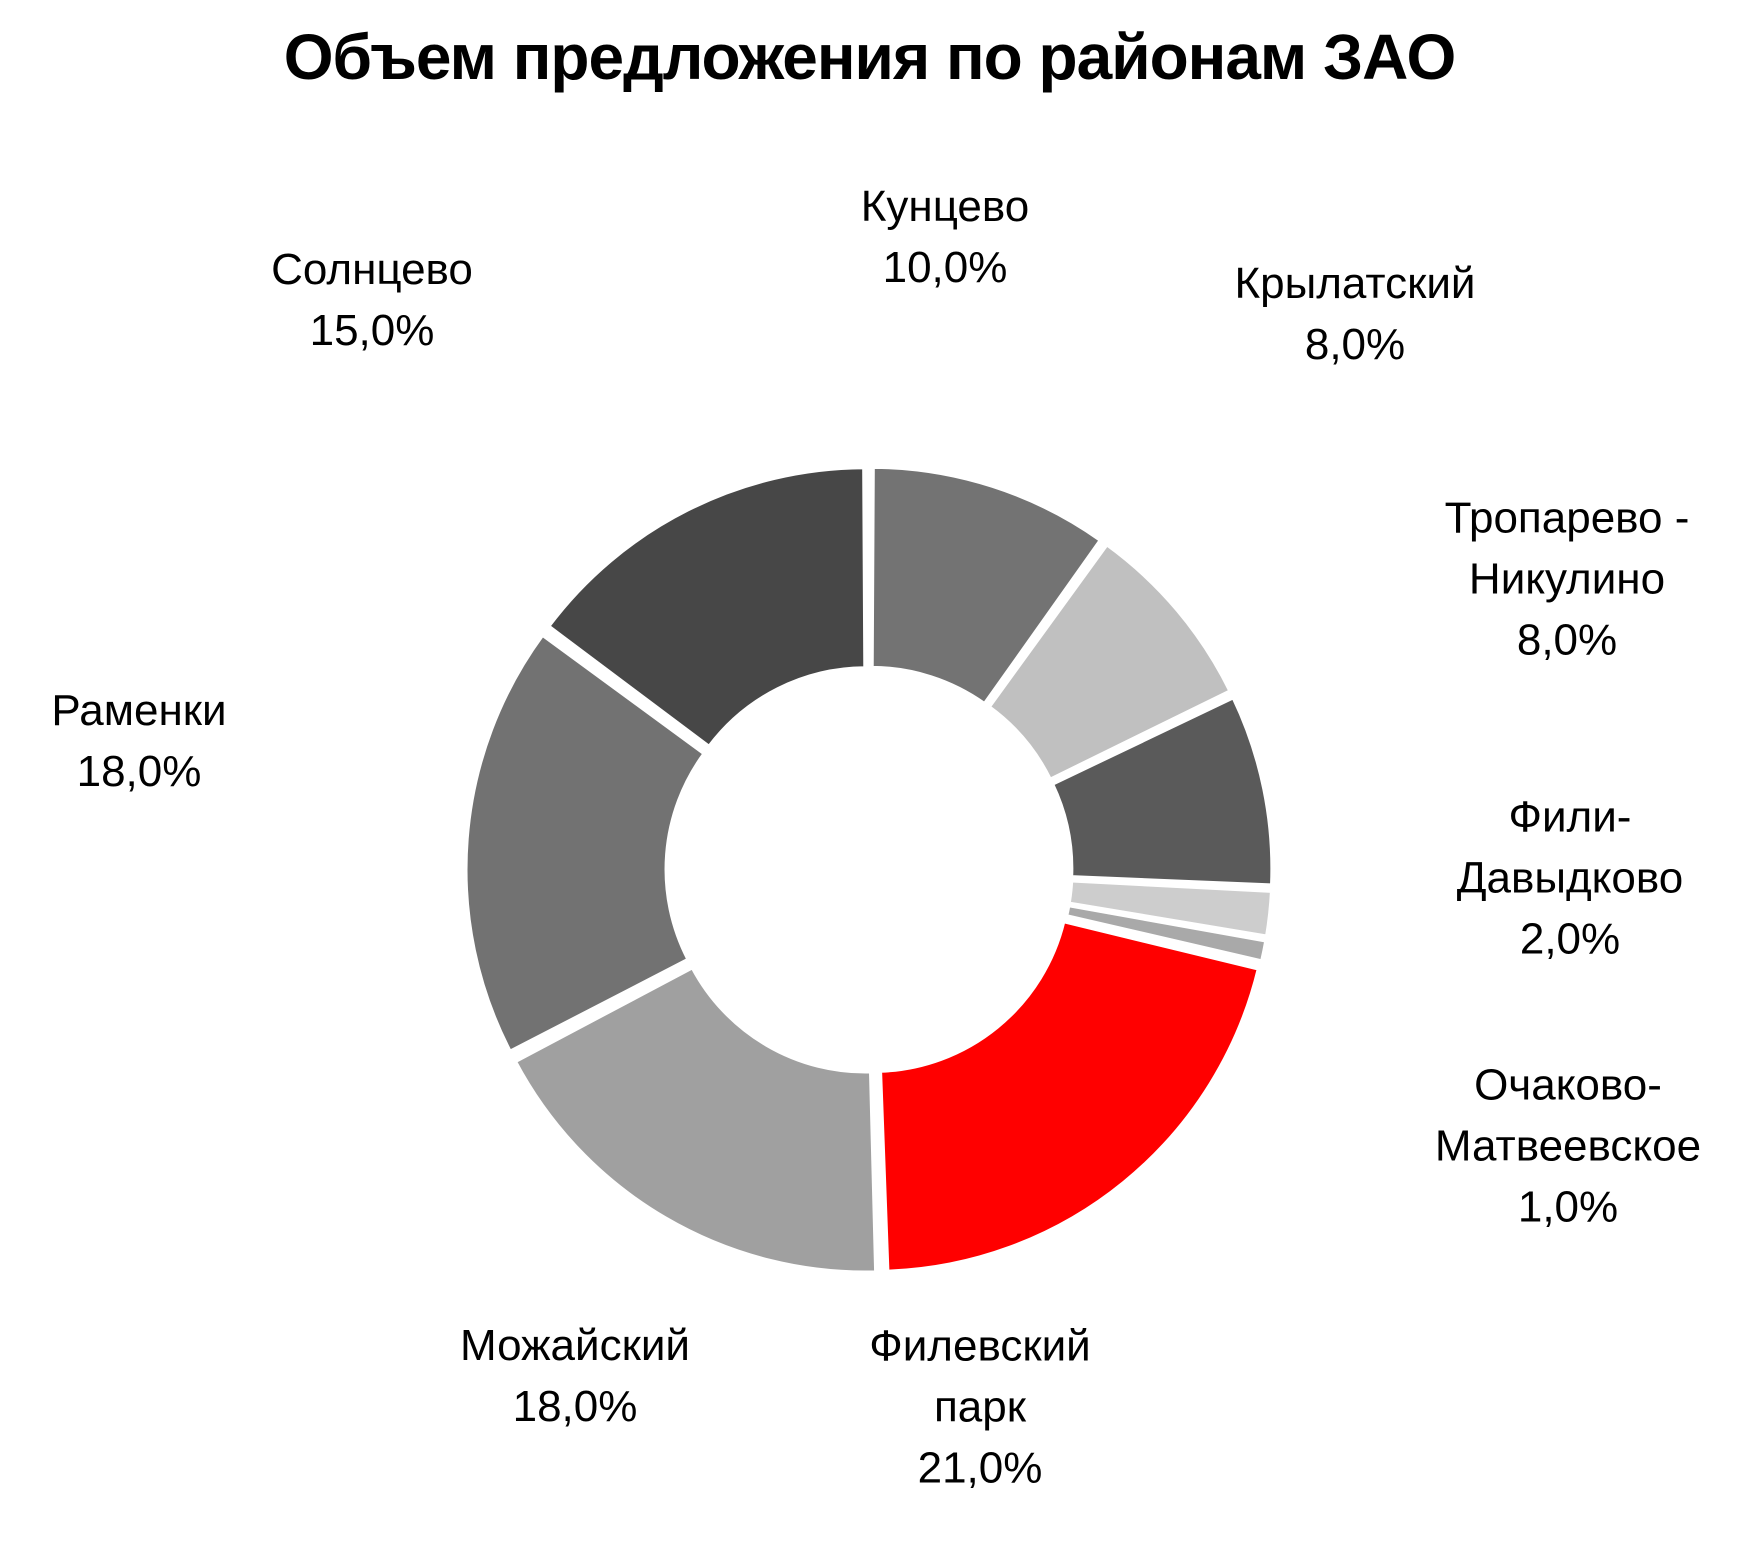  I want to click on slice-value-label: 15,0%, so click(372, 330).